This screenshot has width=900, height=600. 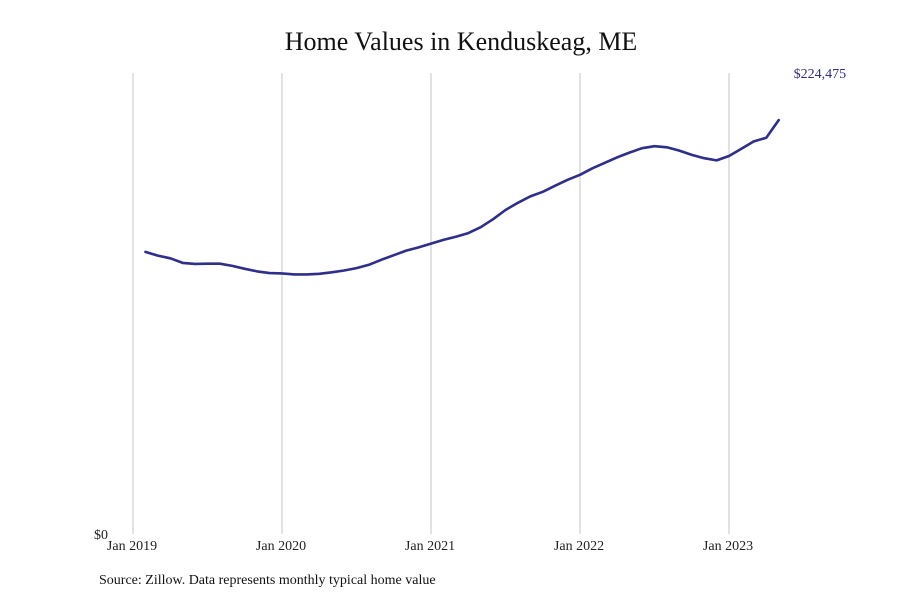 I want to click on x-tick-label: Jan 2021, so click(x=430, y=546).